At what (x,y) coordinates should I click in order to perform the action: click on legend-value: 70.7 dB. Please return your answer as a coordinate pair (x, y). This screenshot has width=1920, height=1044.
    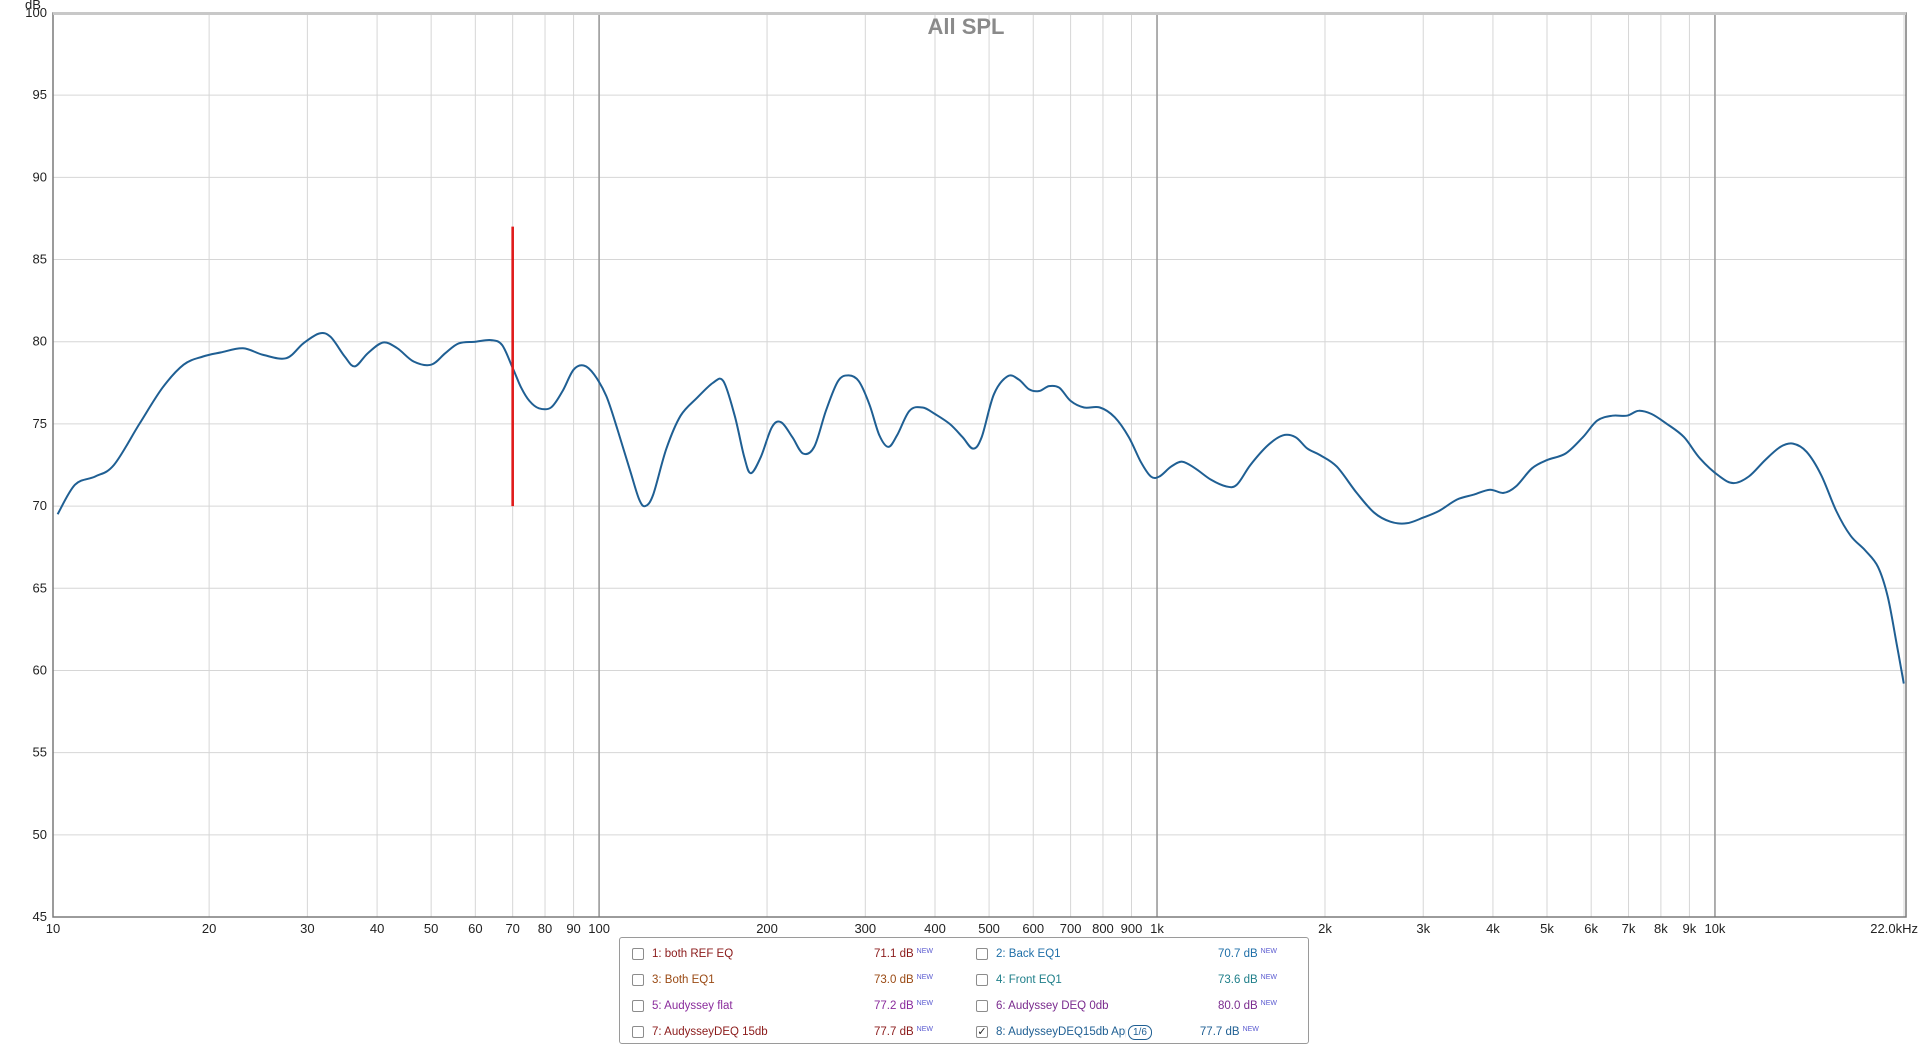
    Looking at the image, I should click on (1238, 954).